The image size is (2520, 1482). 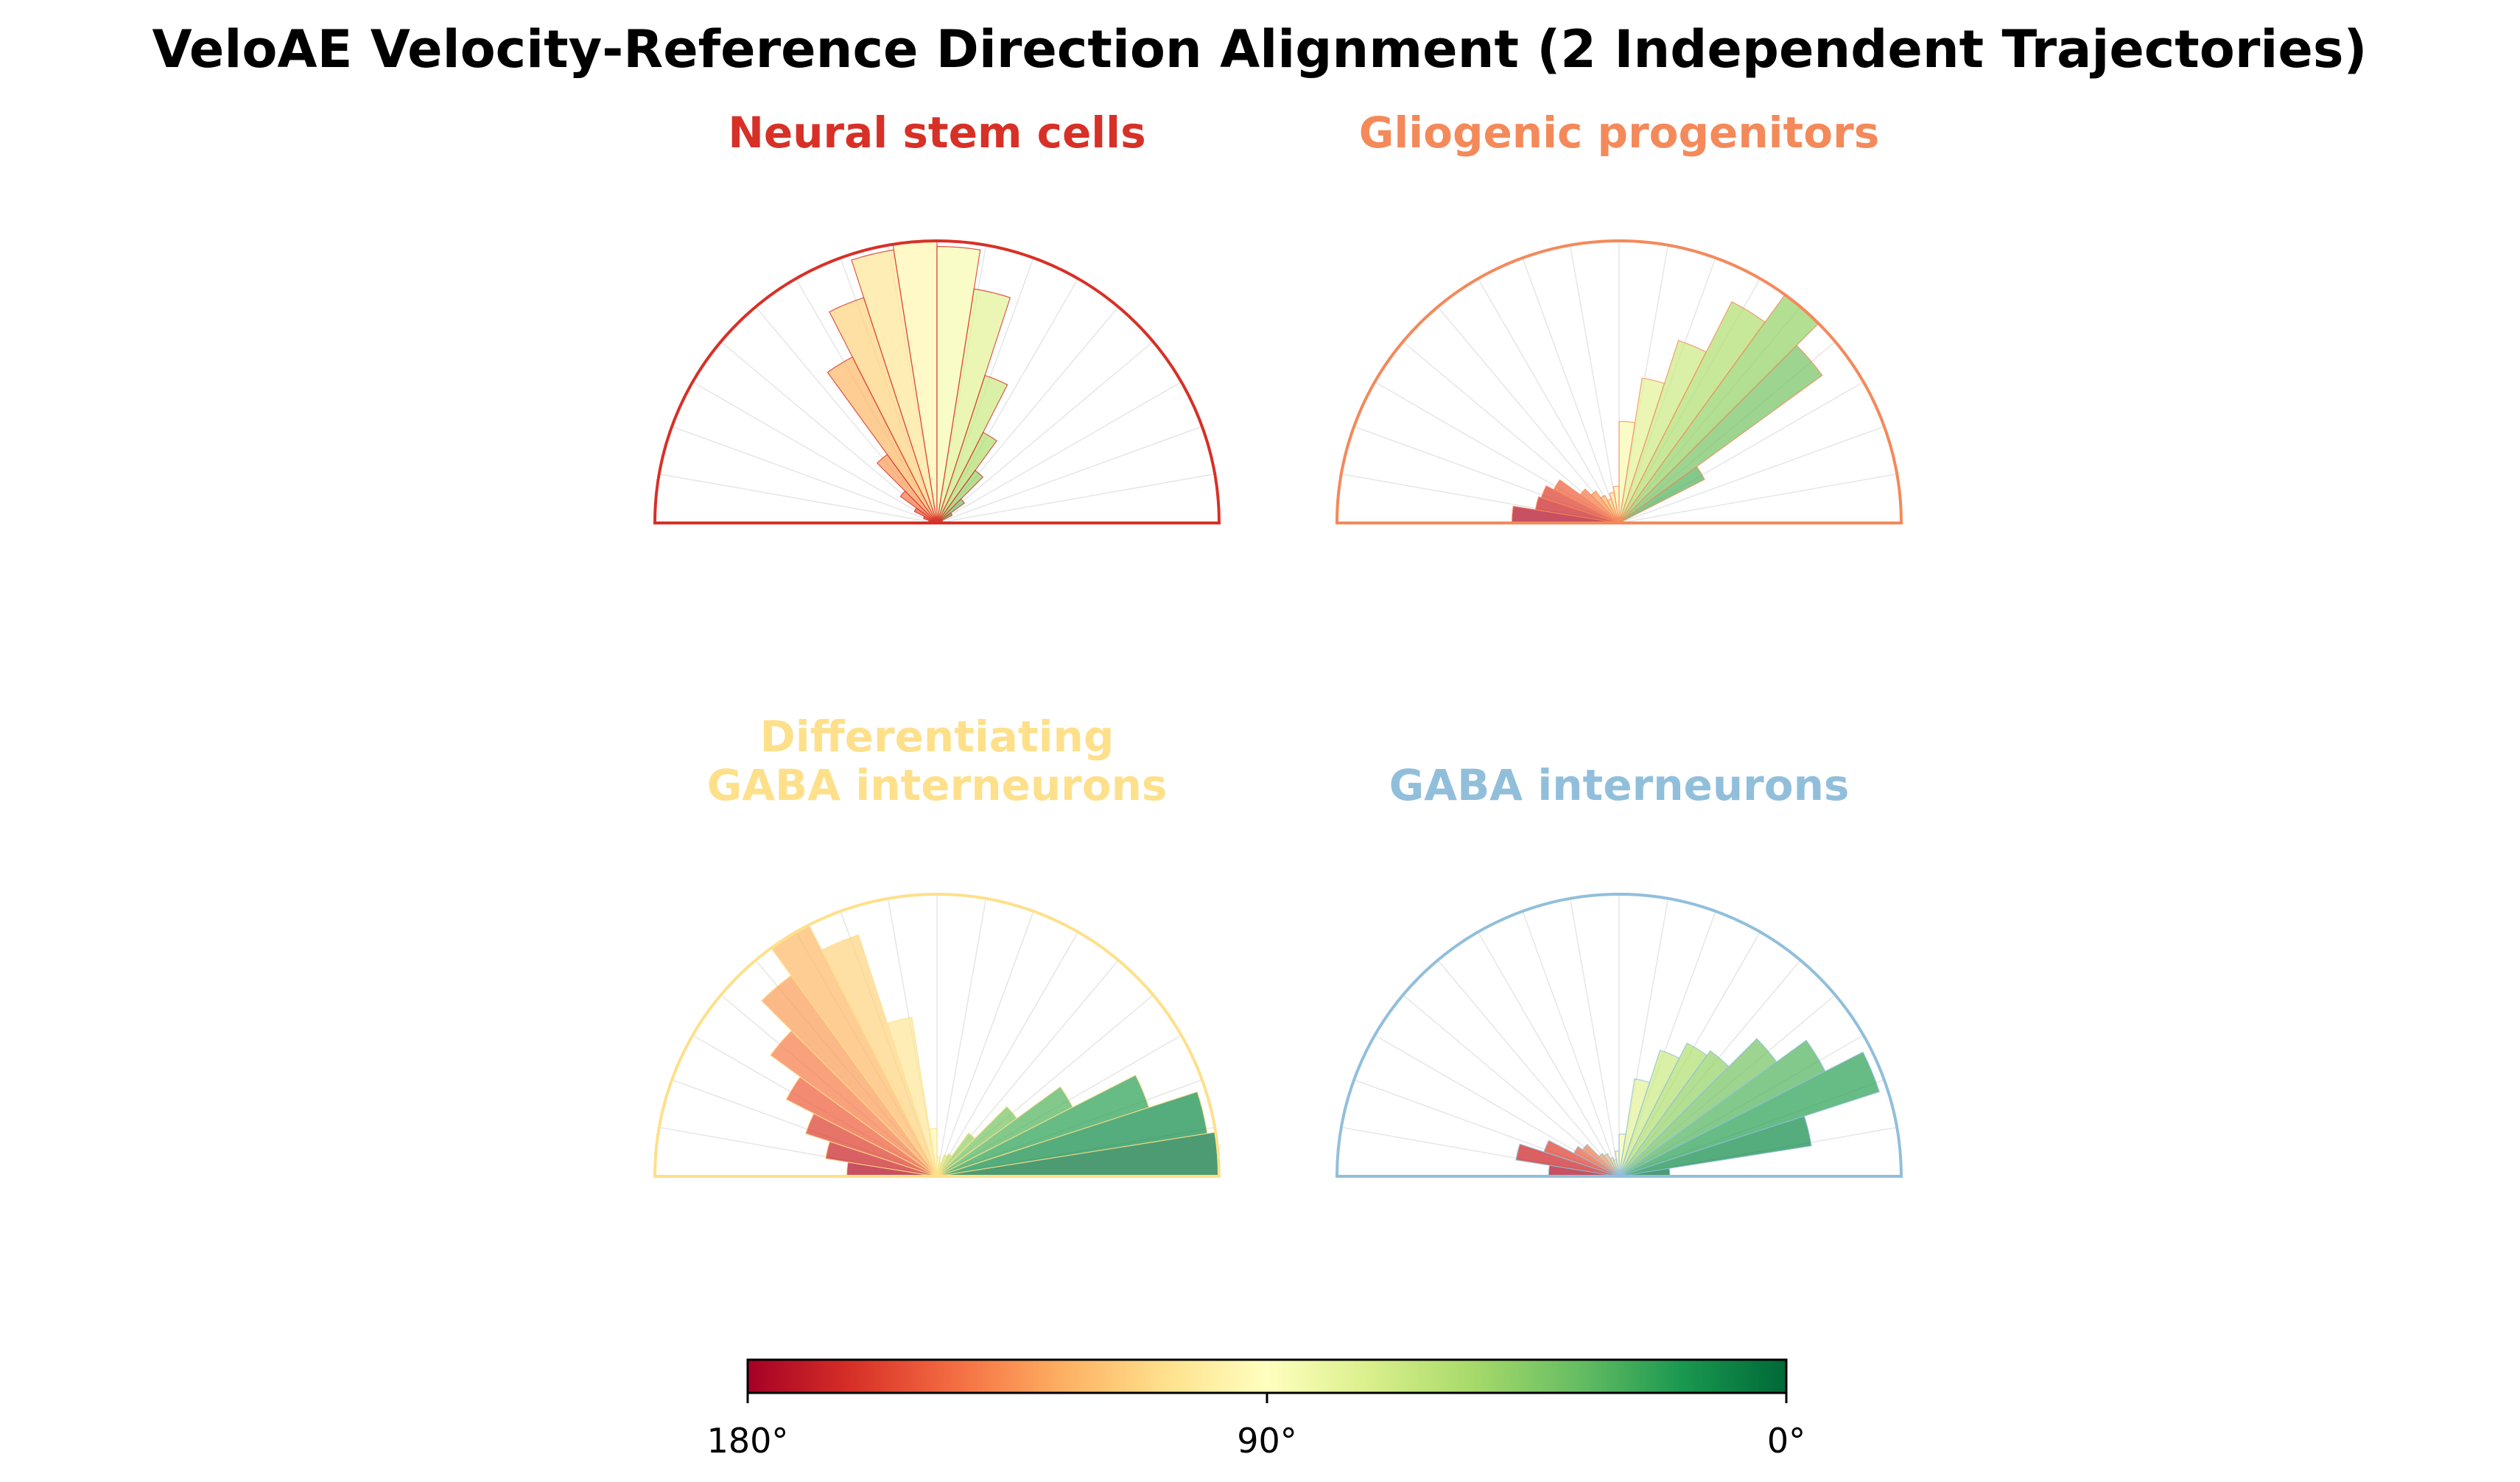 I want to click on panel-title: GABA interneurons, so click(x=1619, y=785).